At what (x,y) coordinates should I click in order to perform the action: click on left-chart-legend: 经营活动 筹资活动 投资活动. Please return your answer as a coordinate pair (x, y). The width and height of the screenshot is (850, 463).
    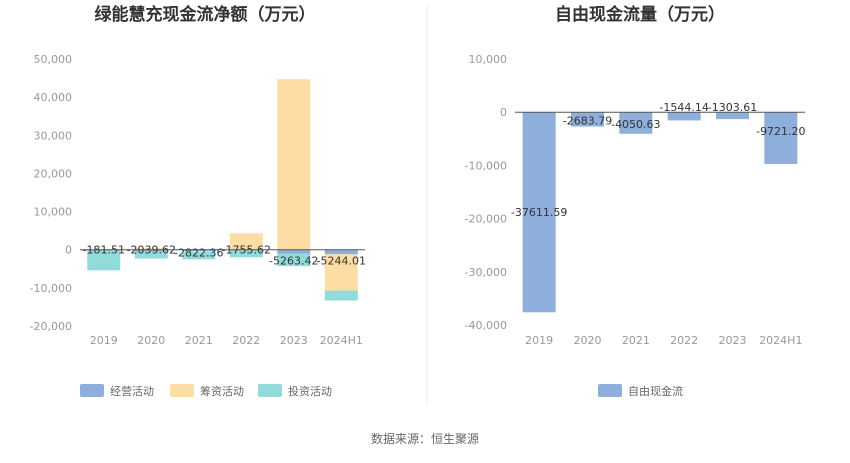
    Looking at the image, I should click on (206, 391).